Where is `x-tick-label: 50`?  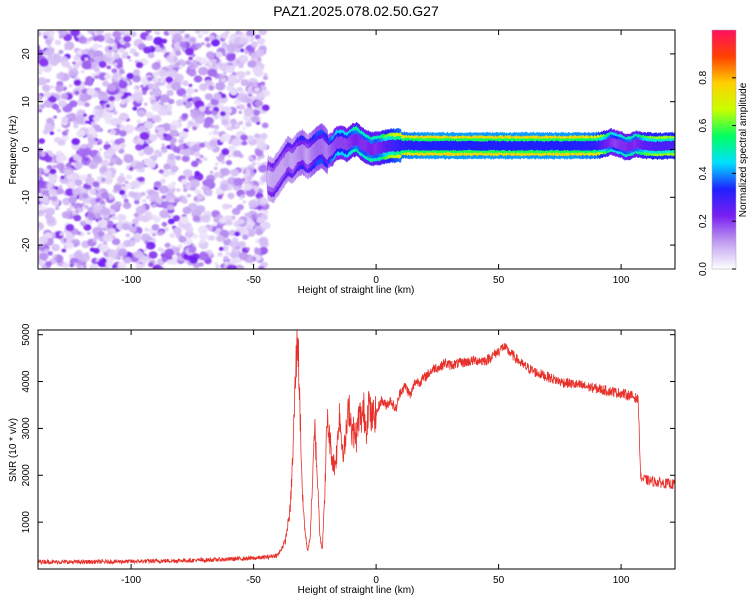
x-tick-label: 50 is located at coordinates (499, 580).